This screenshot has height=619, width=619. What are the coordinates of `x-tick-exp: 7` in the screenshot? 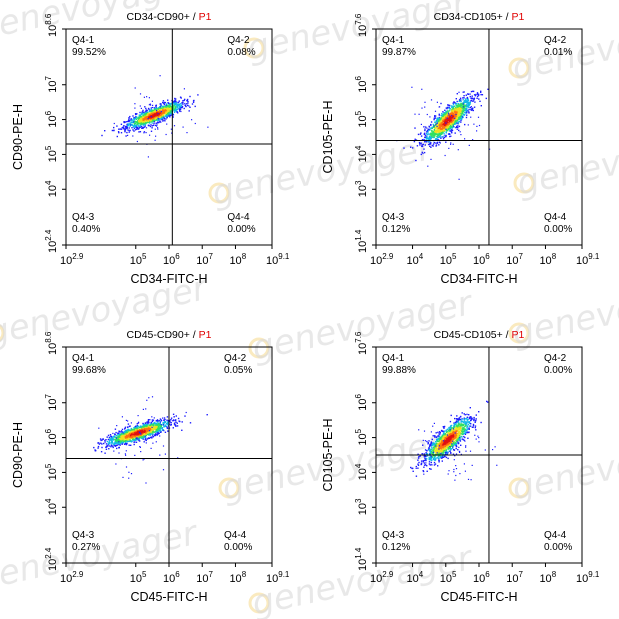 It's located at (520, 256).